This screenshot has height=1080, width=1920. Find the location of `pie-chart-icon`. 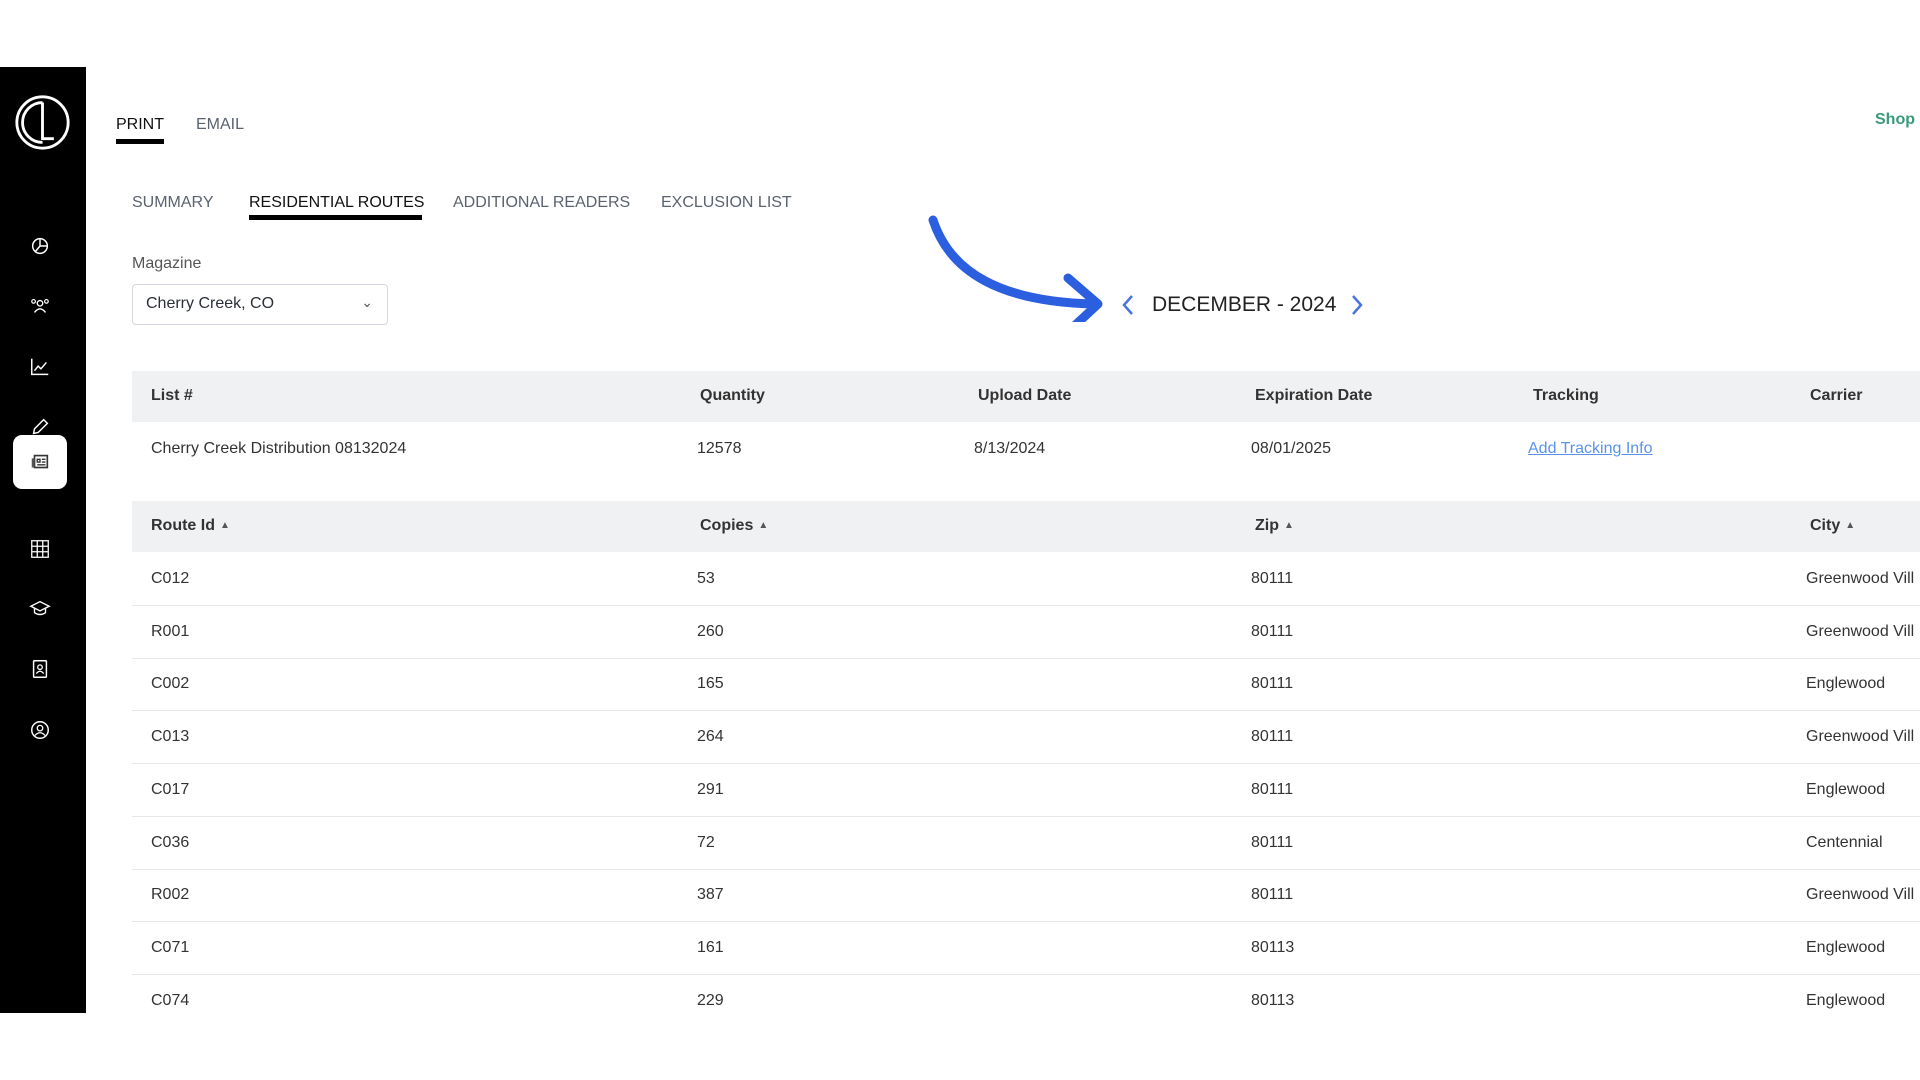

pie-chart-icon is located at coordinates (40, 246).